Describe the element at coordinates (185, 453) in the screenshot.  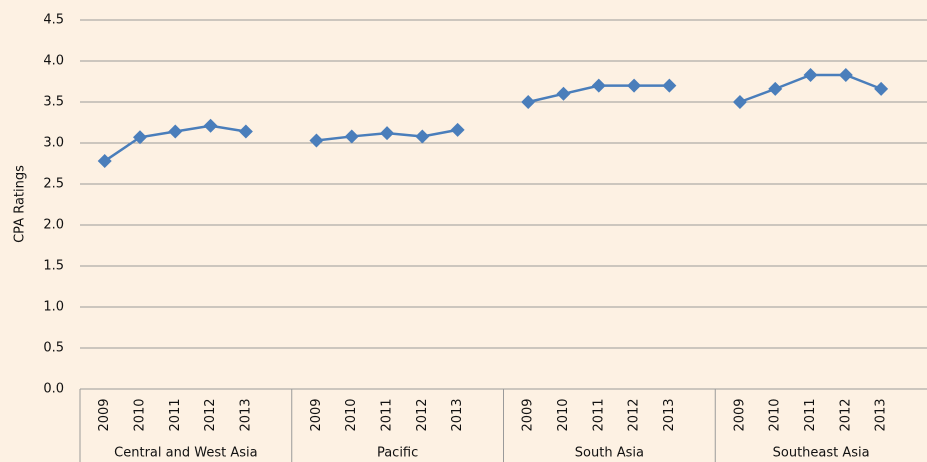
I see `group-label: Central and West Asia` at that location.